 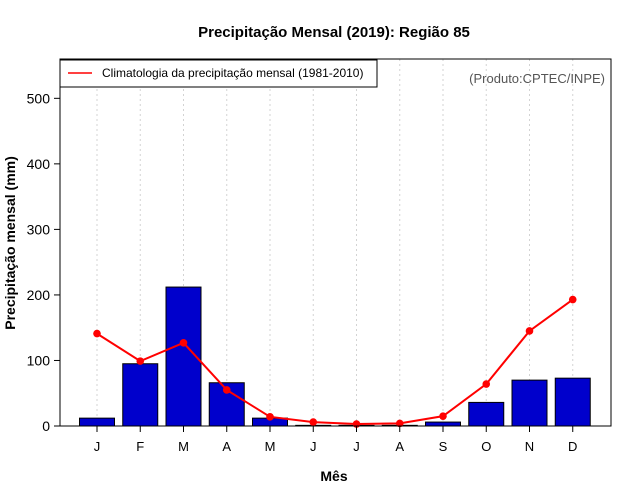 What do you see at coordinates (140, 446) in the screenshot?
I see `x-tick-label-2: F` at bounding box center [140, 446].